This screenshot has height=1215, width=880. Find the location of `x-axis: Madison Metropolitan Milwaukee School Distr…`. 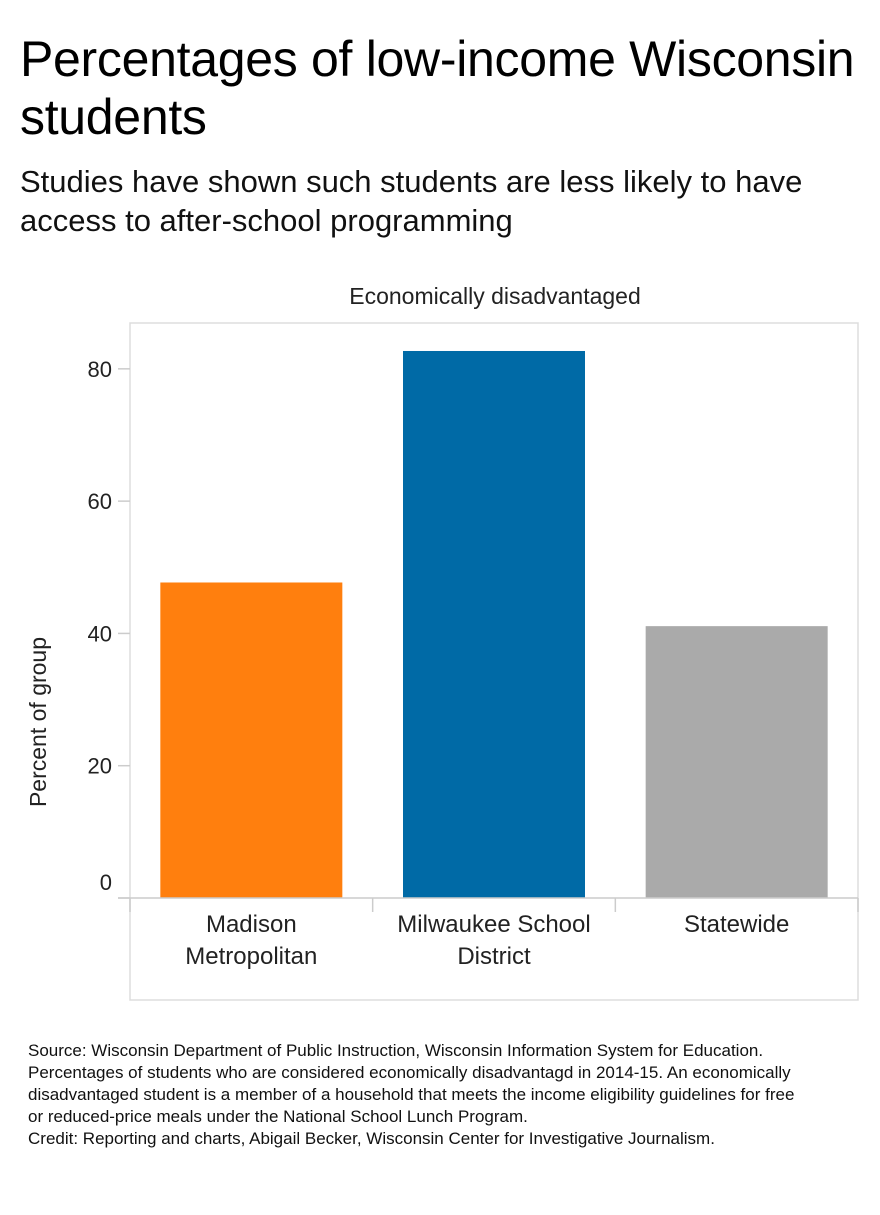

x-axis: Madison Metropolitan Milwaukee School Distr… is located at coordinates (488, 933).